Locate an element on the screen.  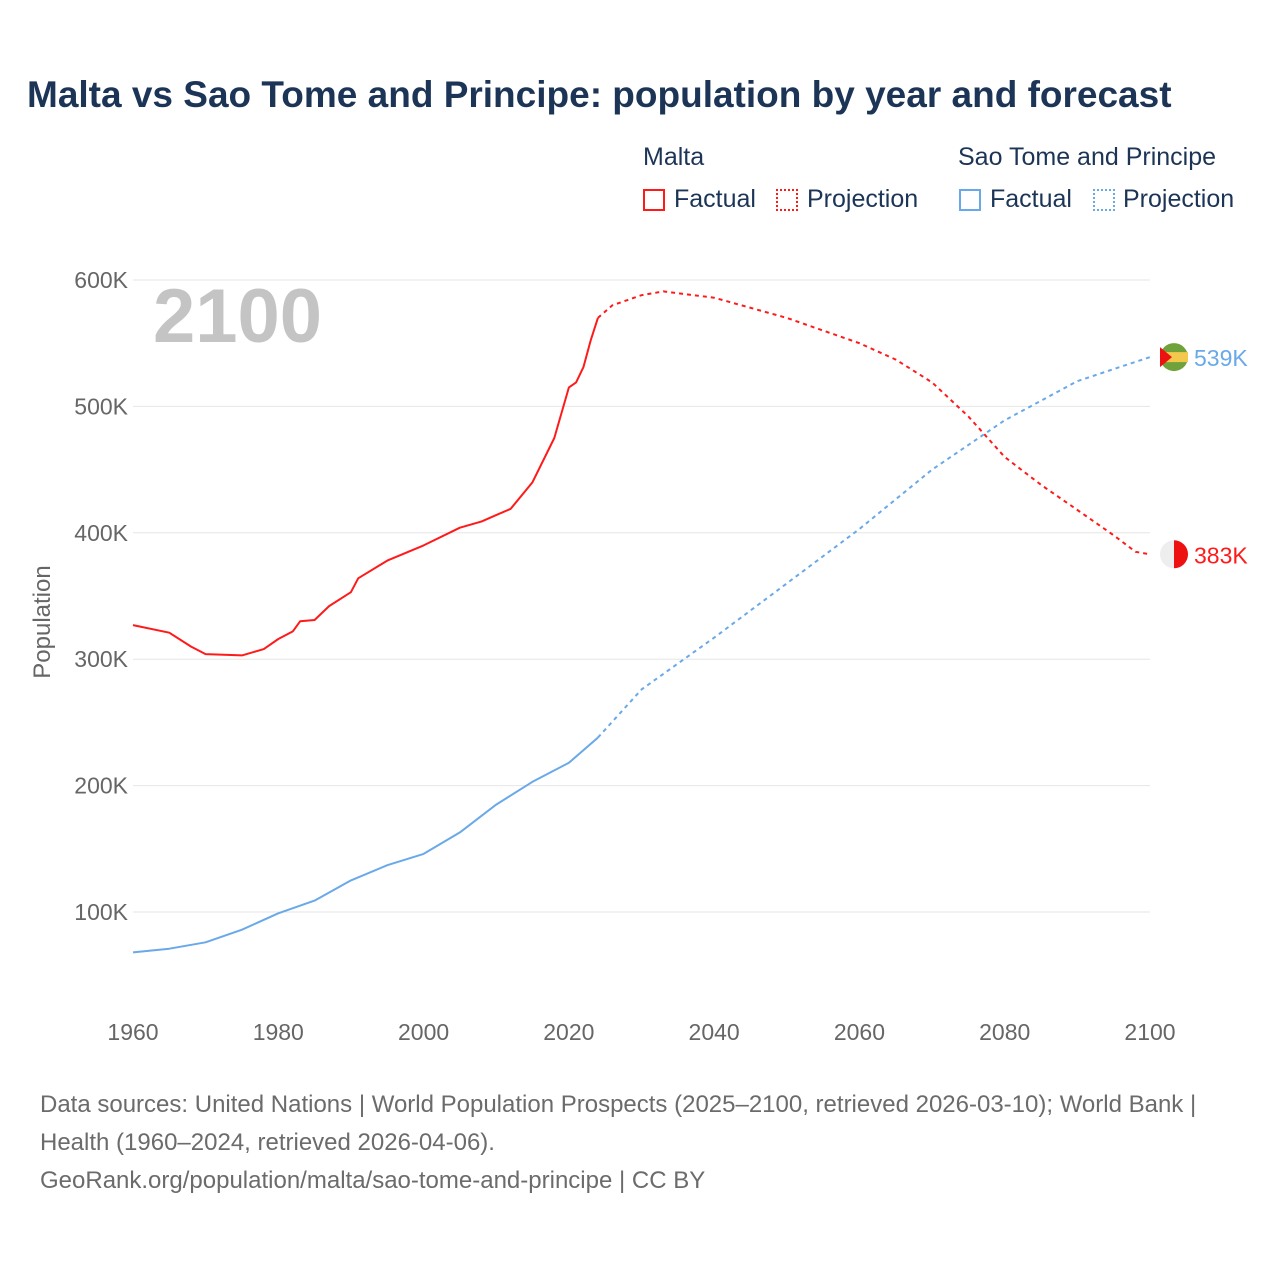
legend-malta-projection-swatch is located at coordinates (787, 200).